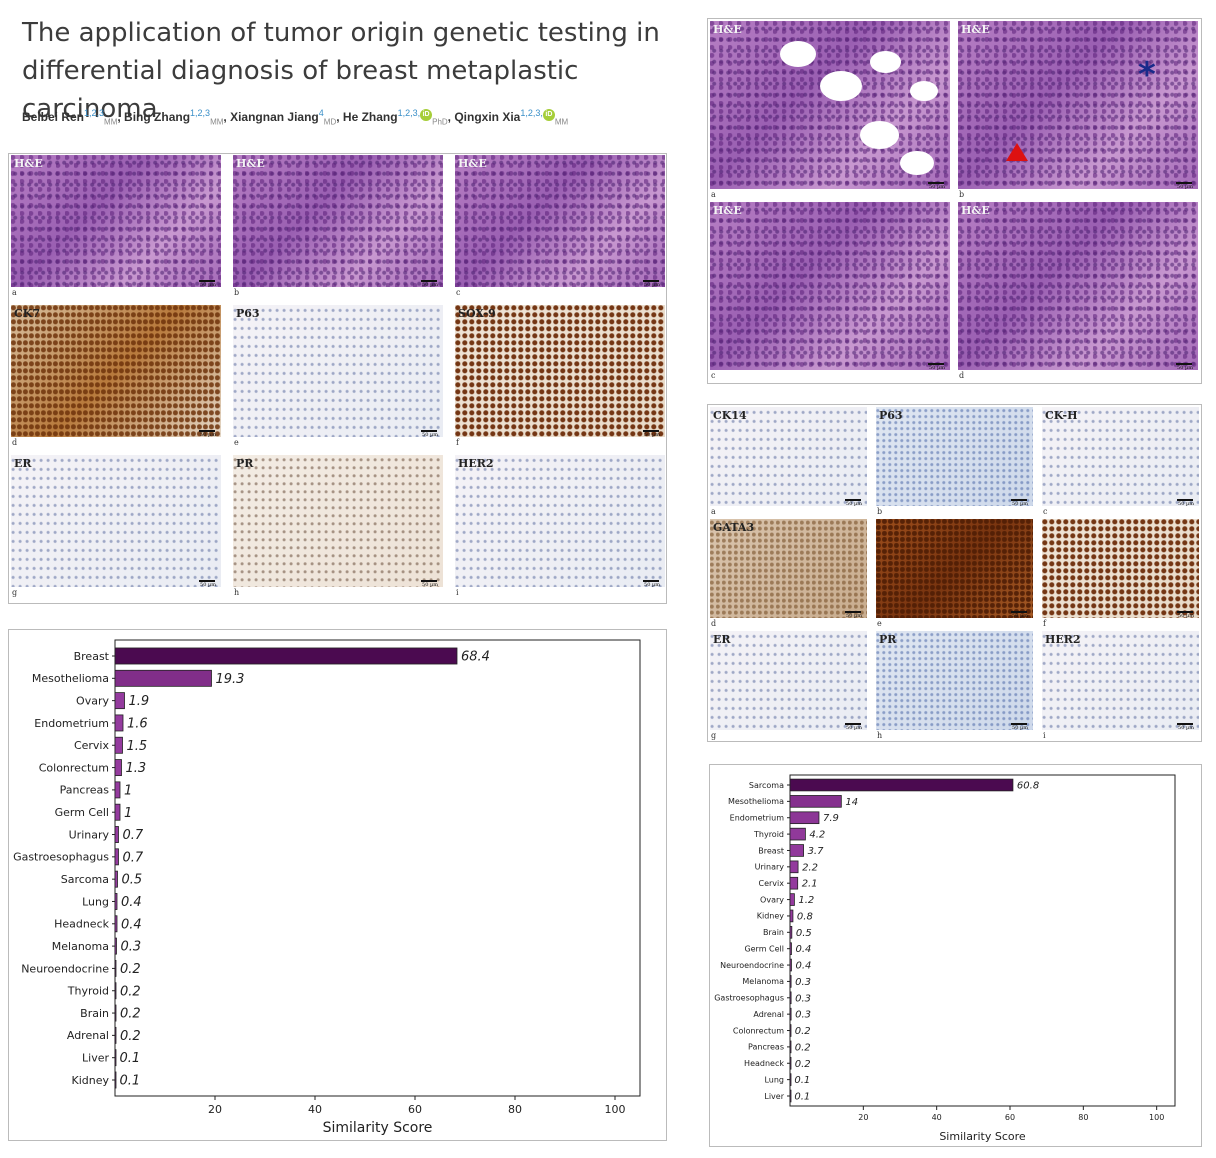 The image size is (1216, 1158). Describe the element at coordinates (89, 834) in the screenshot. I see `category-label: Urinary` at that location.